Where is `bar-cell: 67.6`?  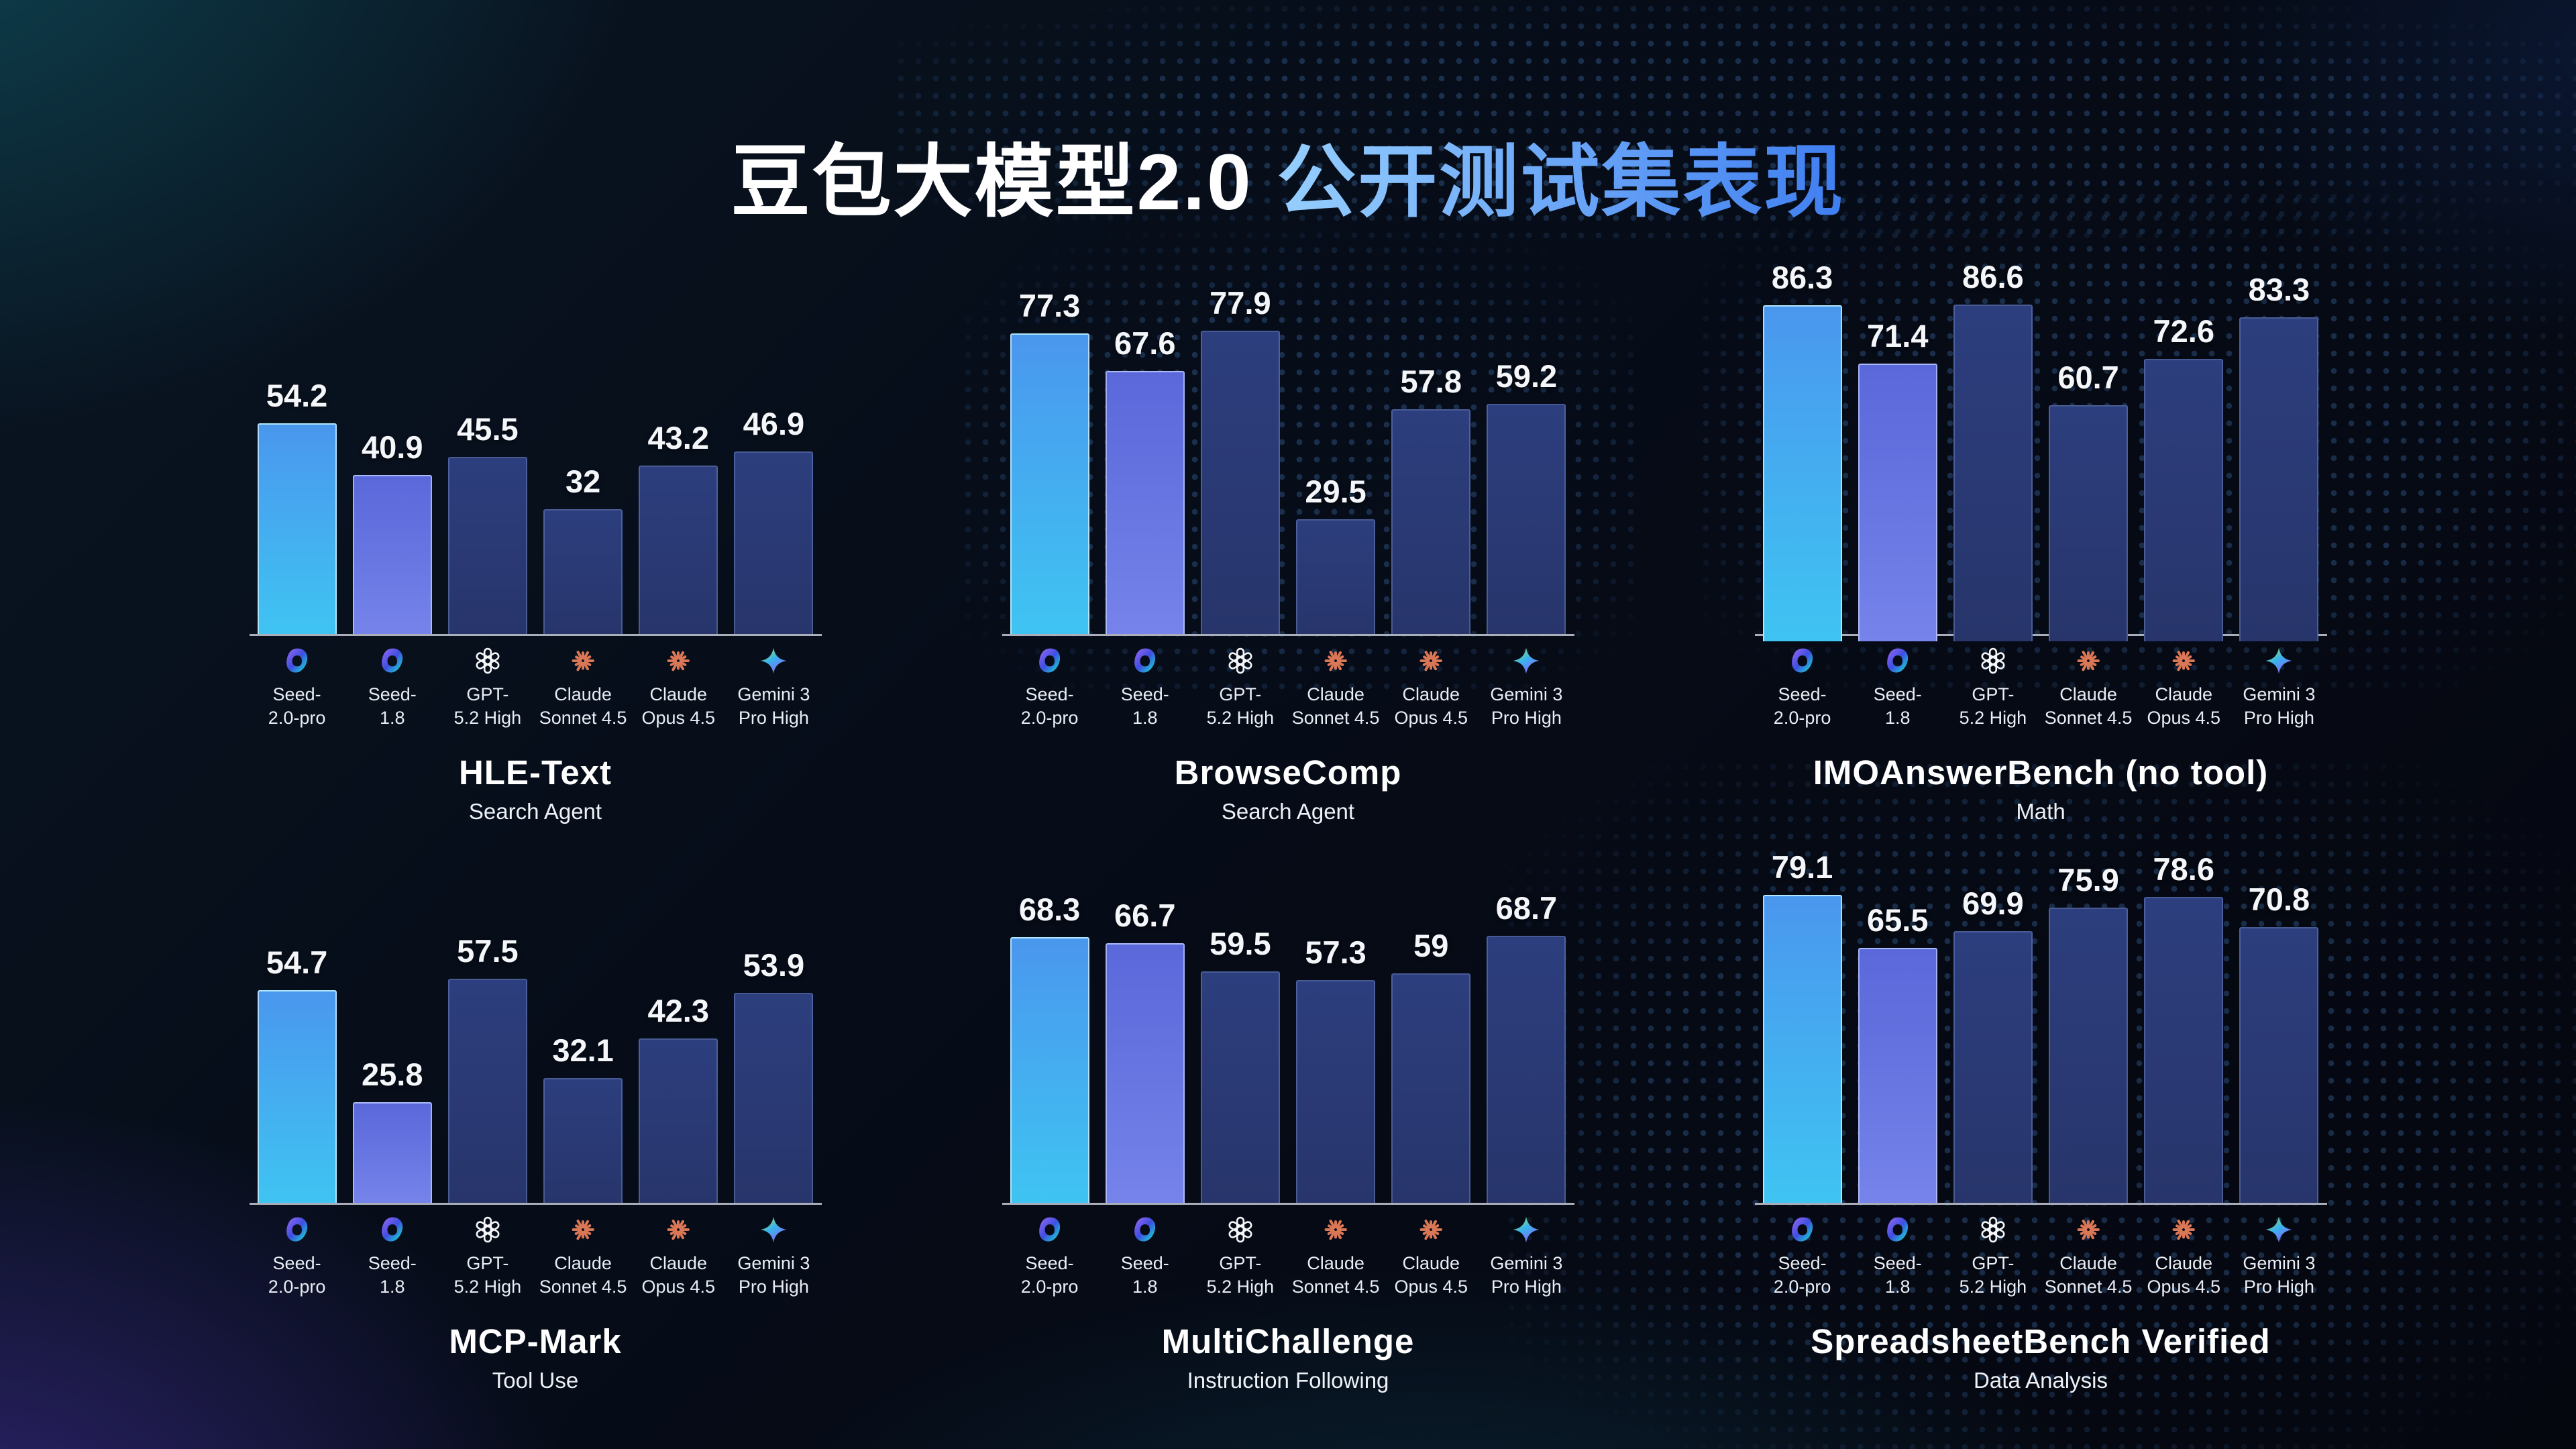 bar-cell: 67.6 is located at coordinates (1145, 479).